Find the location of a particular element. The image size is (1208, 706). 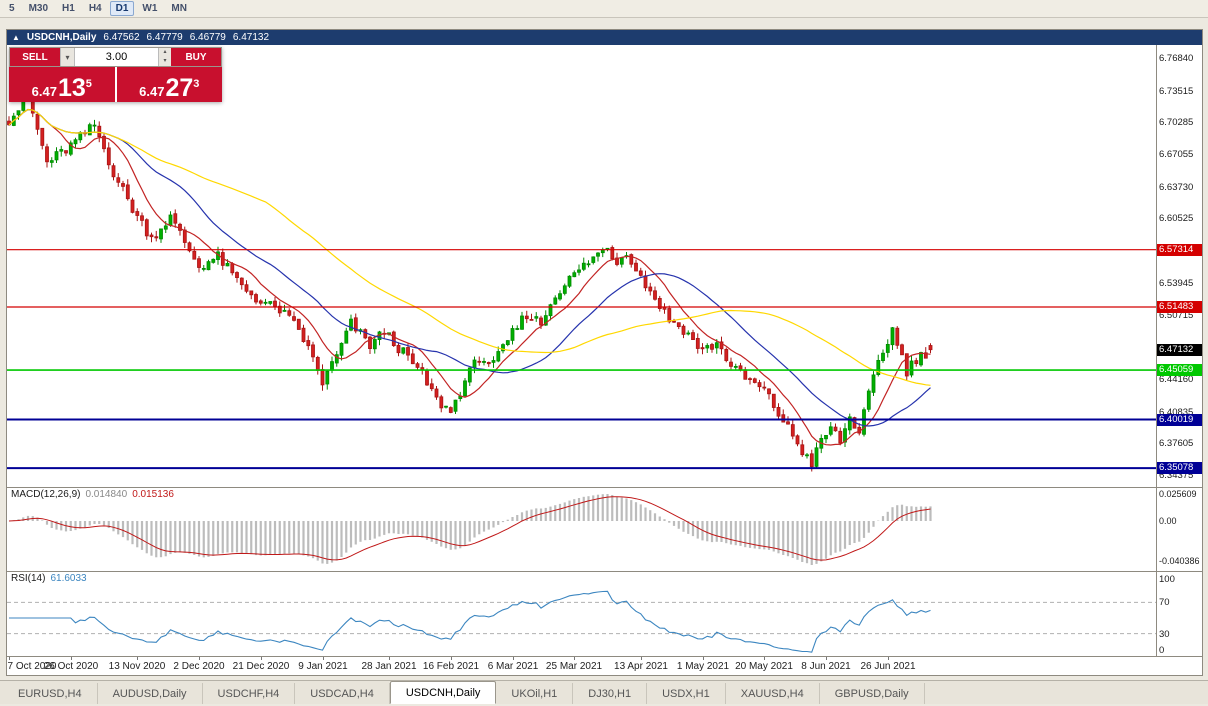

timeframe-button-w1: W1 is located at coordinates (150, 8).